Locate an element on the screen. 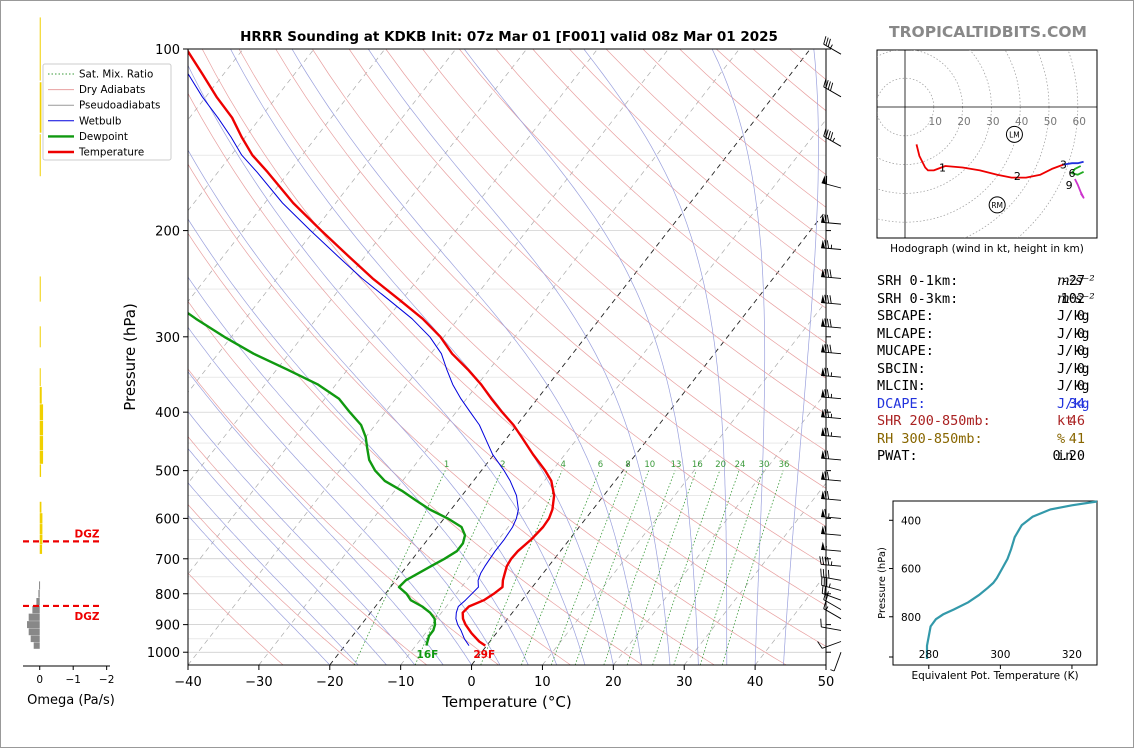 The height and width of the screenshot is (751, 1134). x-axis-label: Temperature (°C) is located at coordinates (506, 702).